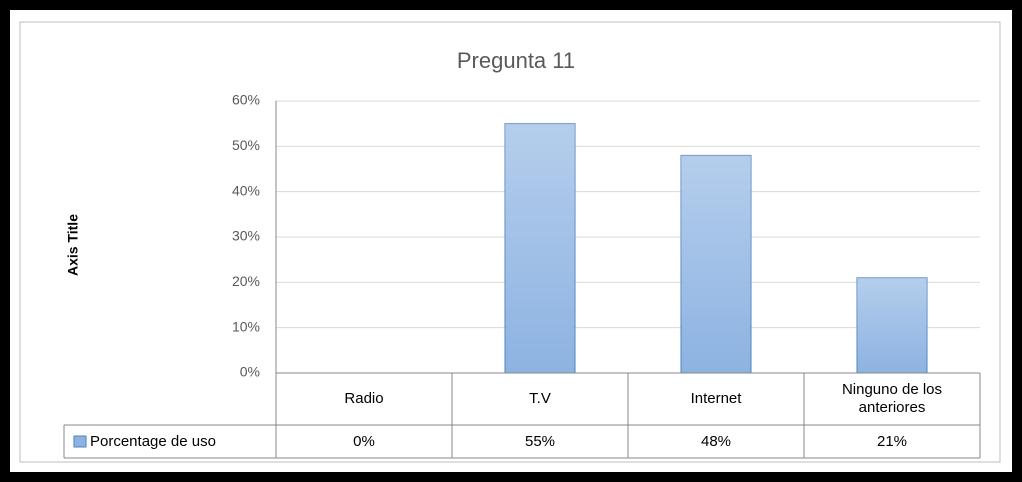 The width and height of the screenshot is (1022, 482). What do you see at coordinates (540, 398) in the screenshot?
I see `x-tick-label: T.V` at bounding box center [540, 398].